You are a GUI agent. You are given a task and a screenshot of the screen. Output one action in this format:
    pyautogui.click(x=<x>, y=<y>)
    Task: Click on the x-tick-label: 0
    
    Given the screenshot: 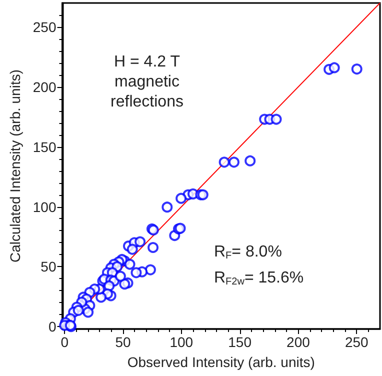 What is the action you would take?
    pyautogui.click(x=64, y=342)
    